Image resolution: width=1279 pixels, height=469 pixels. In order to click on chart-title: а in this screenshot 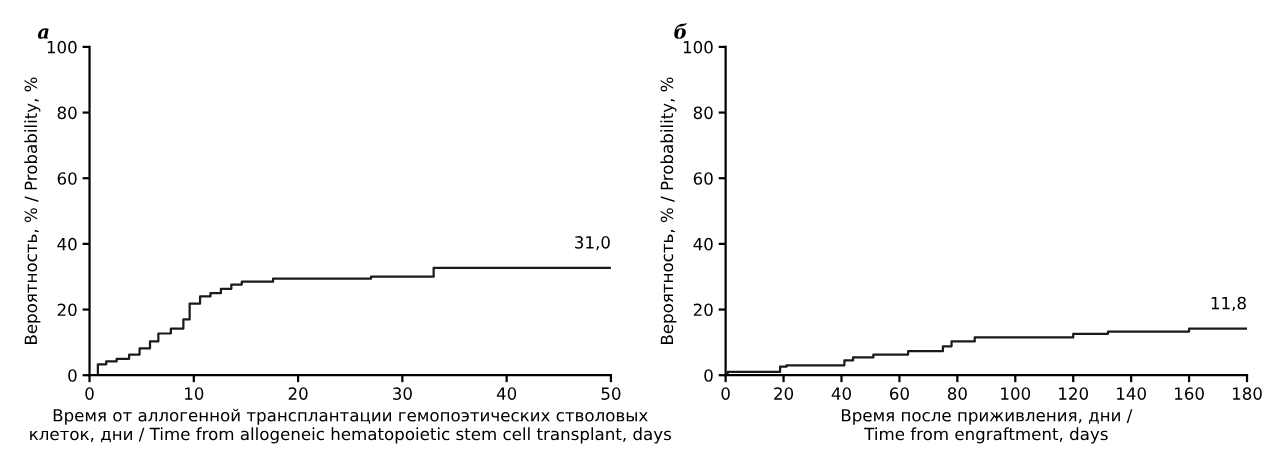, I will do `click(43, 33)`.